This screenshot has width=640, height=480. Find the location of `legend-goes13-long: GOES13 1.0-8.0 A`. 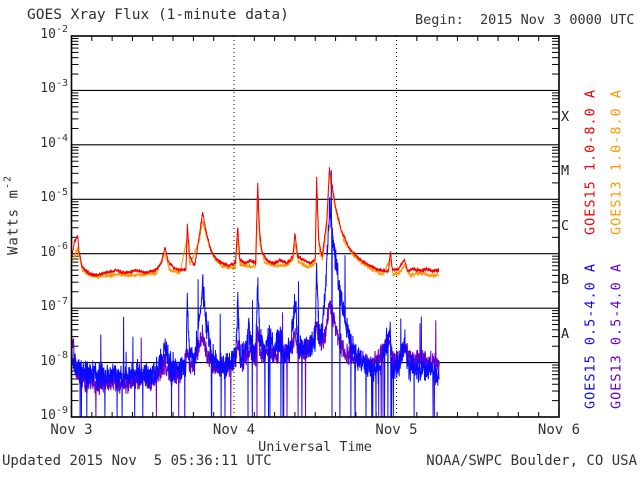

legend-goes13-long: GOES13 1.0-8.0 A is located at coordinates (616, 162).